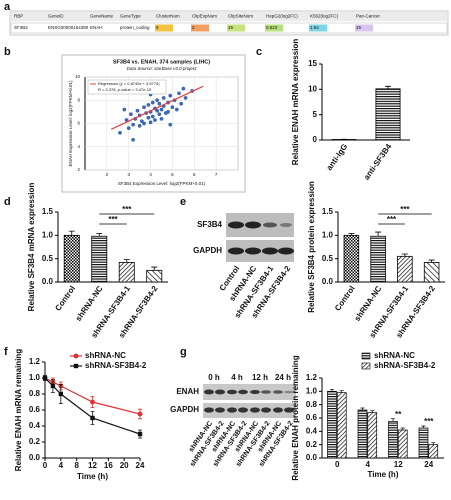 The width and height of the screenshot is (451, 500). What do you see at coordinates (70, 123) in the screenshot?
I see `y-axis-label: ENAH Expression Level: log2(FPKM+0.01)` at bounding box center [70, 123].